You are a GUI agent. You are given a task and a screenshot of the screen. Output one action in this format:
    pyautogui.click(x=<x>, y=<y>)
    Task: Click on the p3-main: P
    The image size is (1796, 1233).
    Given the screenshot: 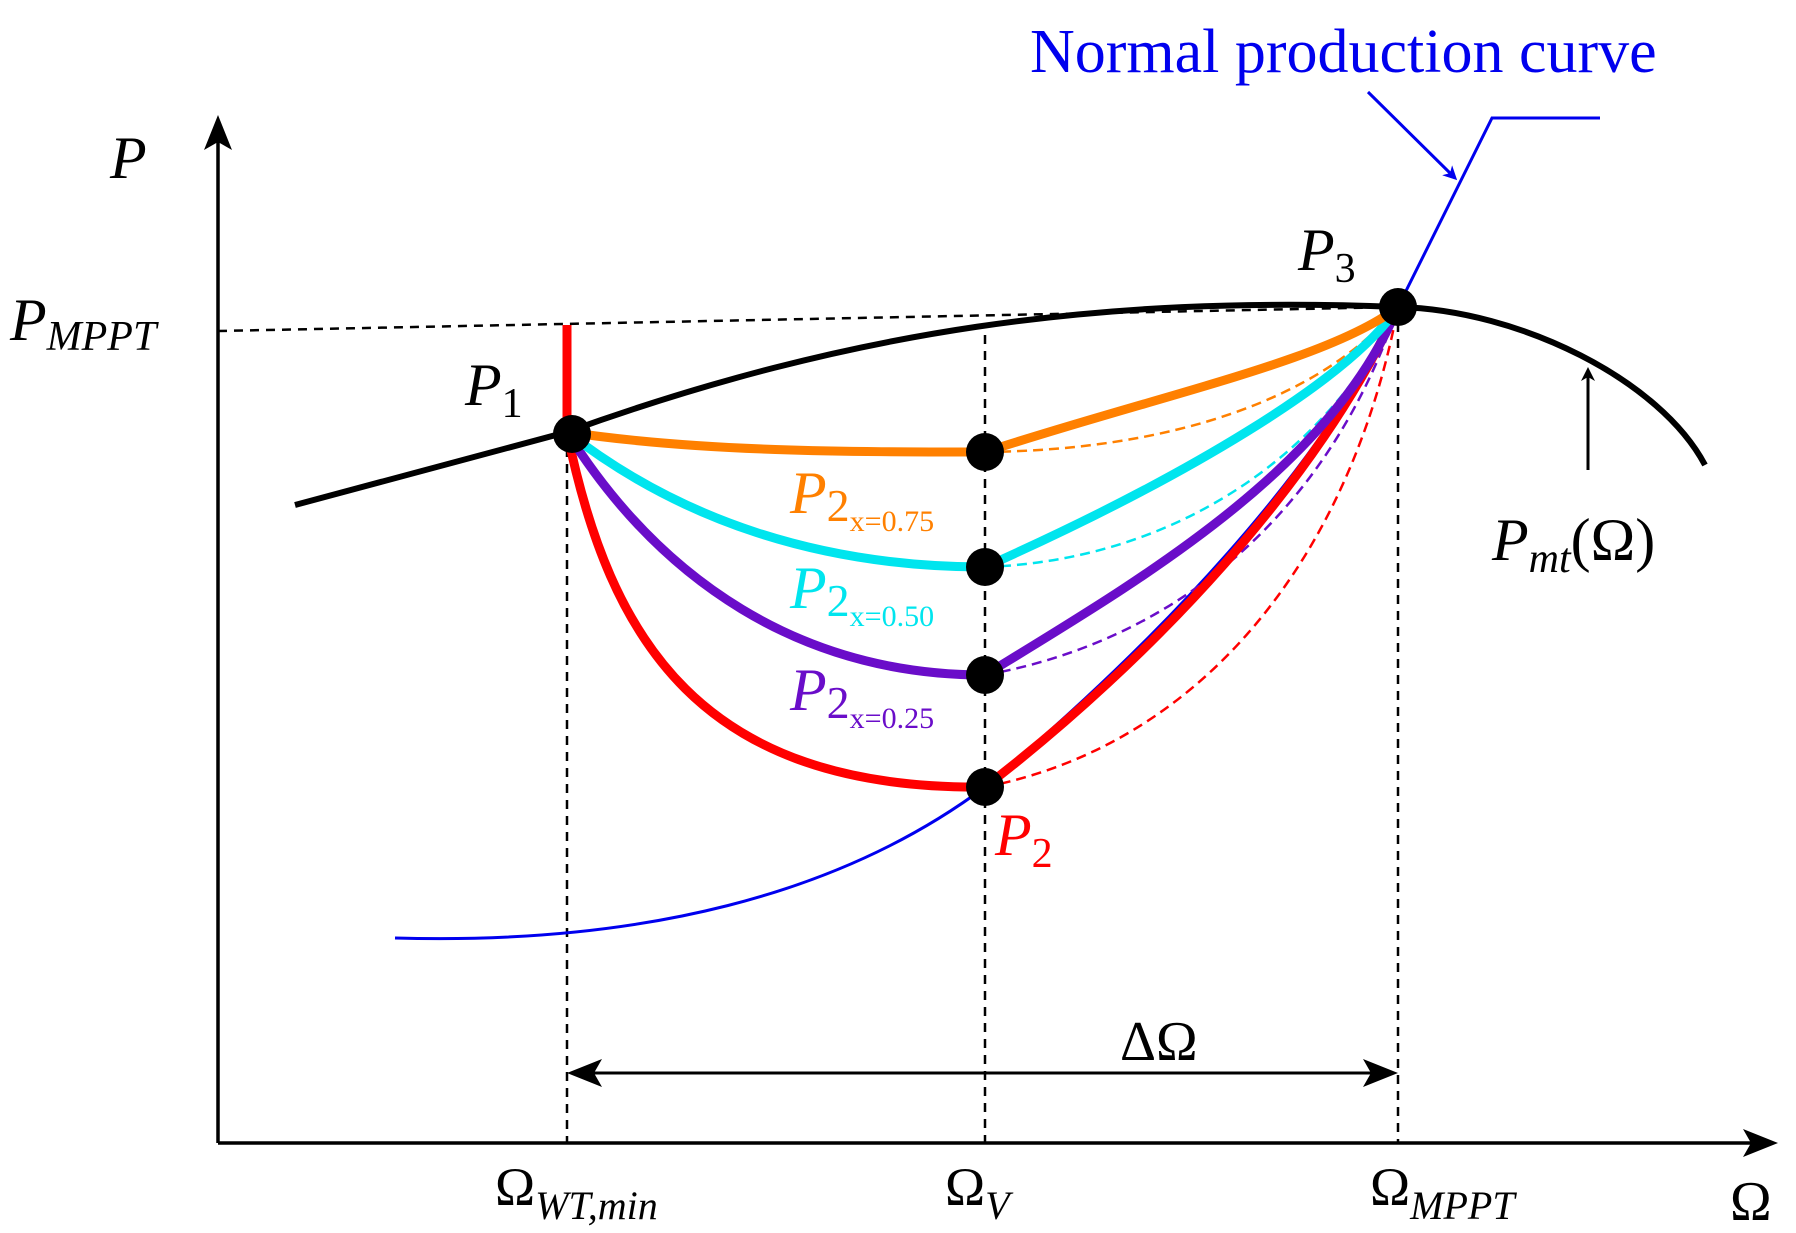 What is the action you would take?
    pyautogui.click(x=1316, y=250)
    